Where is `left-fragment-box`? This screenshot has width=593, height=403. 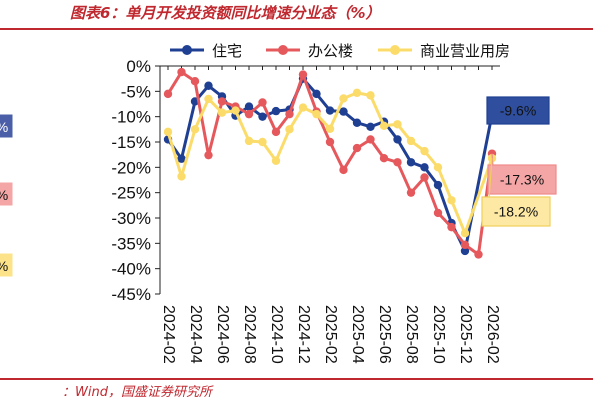
left-fragment-box is located at coordinates (6, 194).